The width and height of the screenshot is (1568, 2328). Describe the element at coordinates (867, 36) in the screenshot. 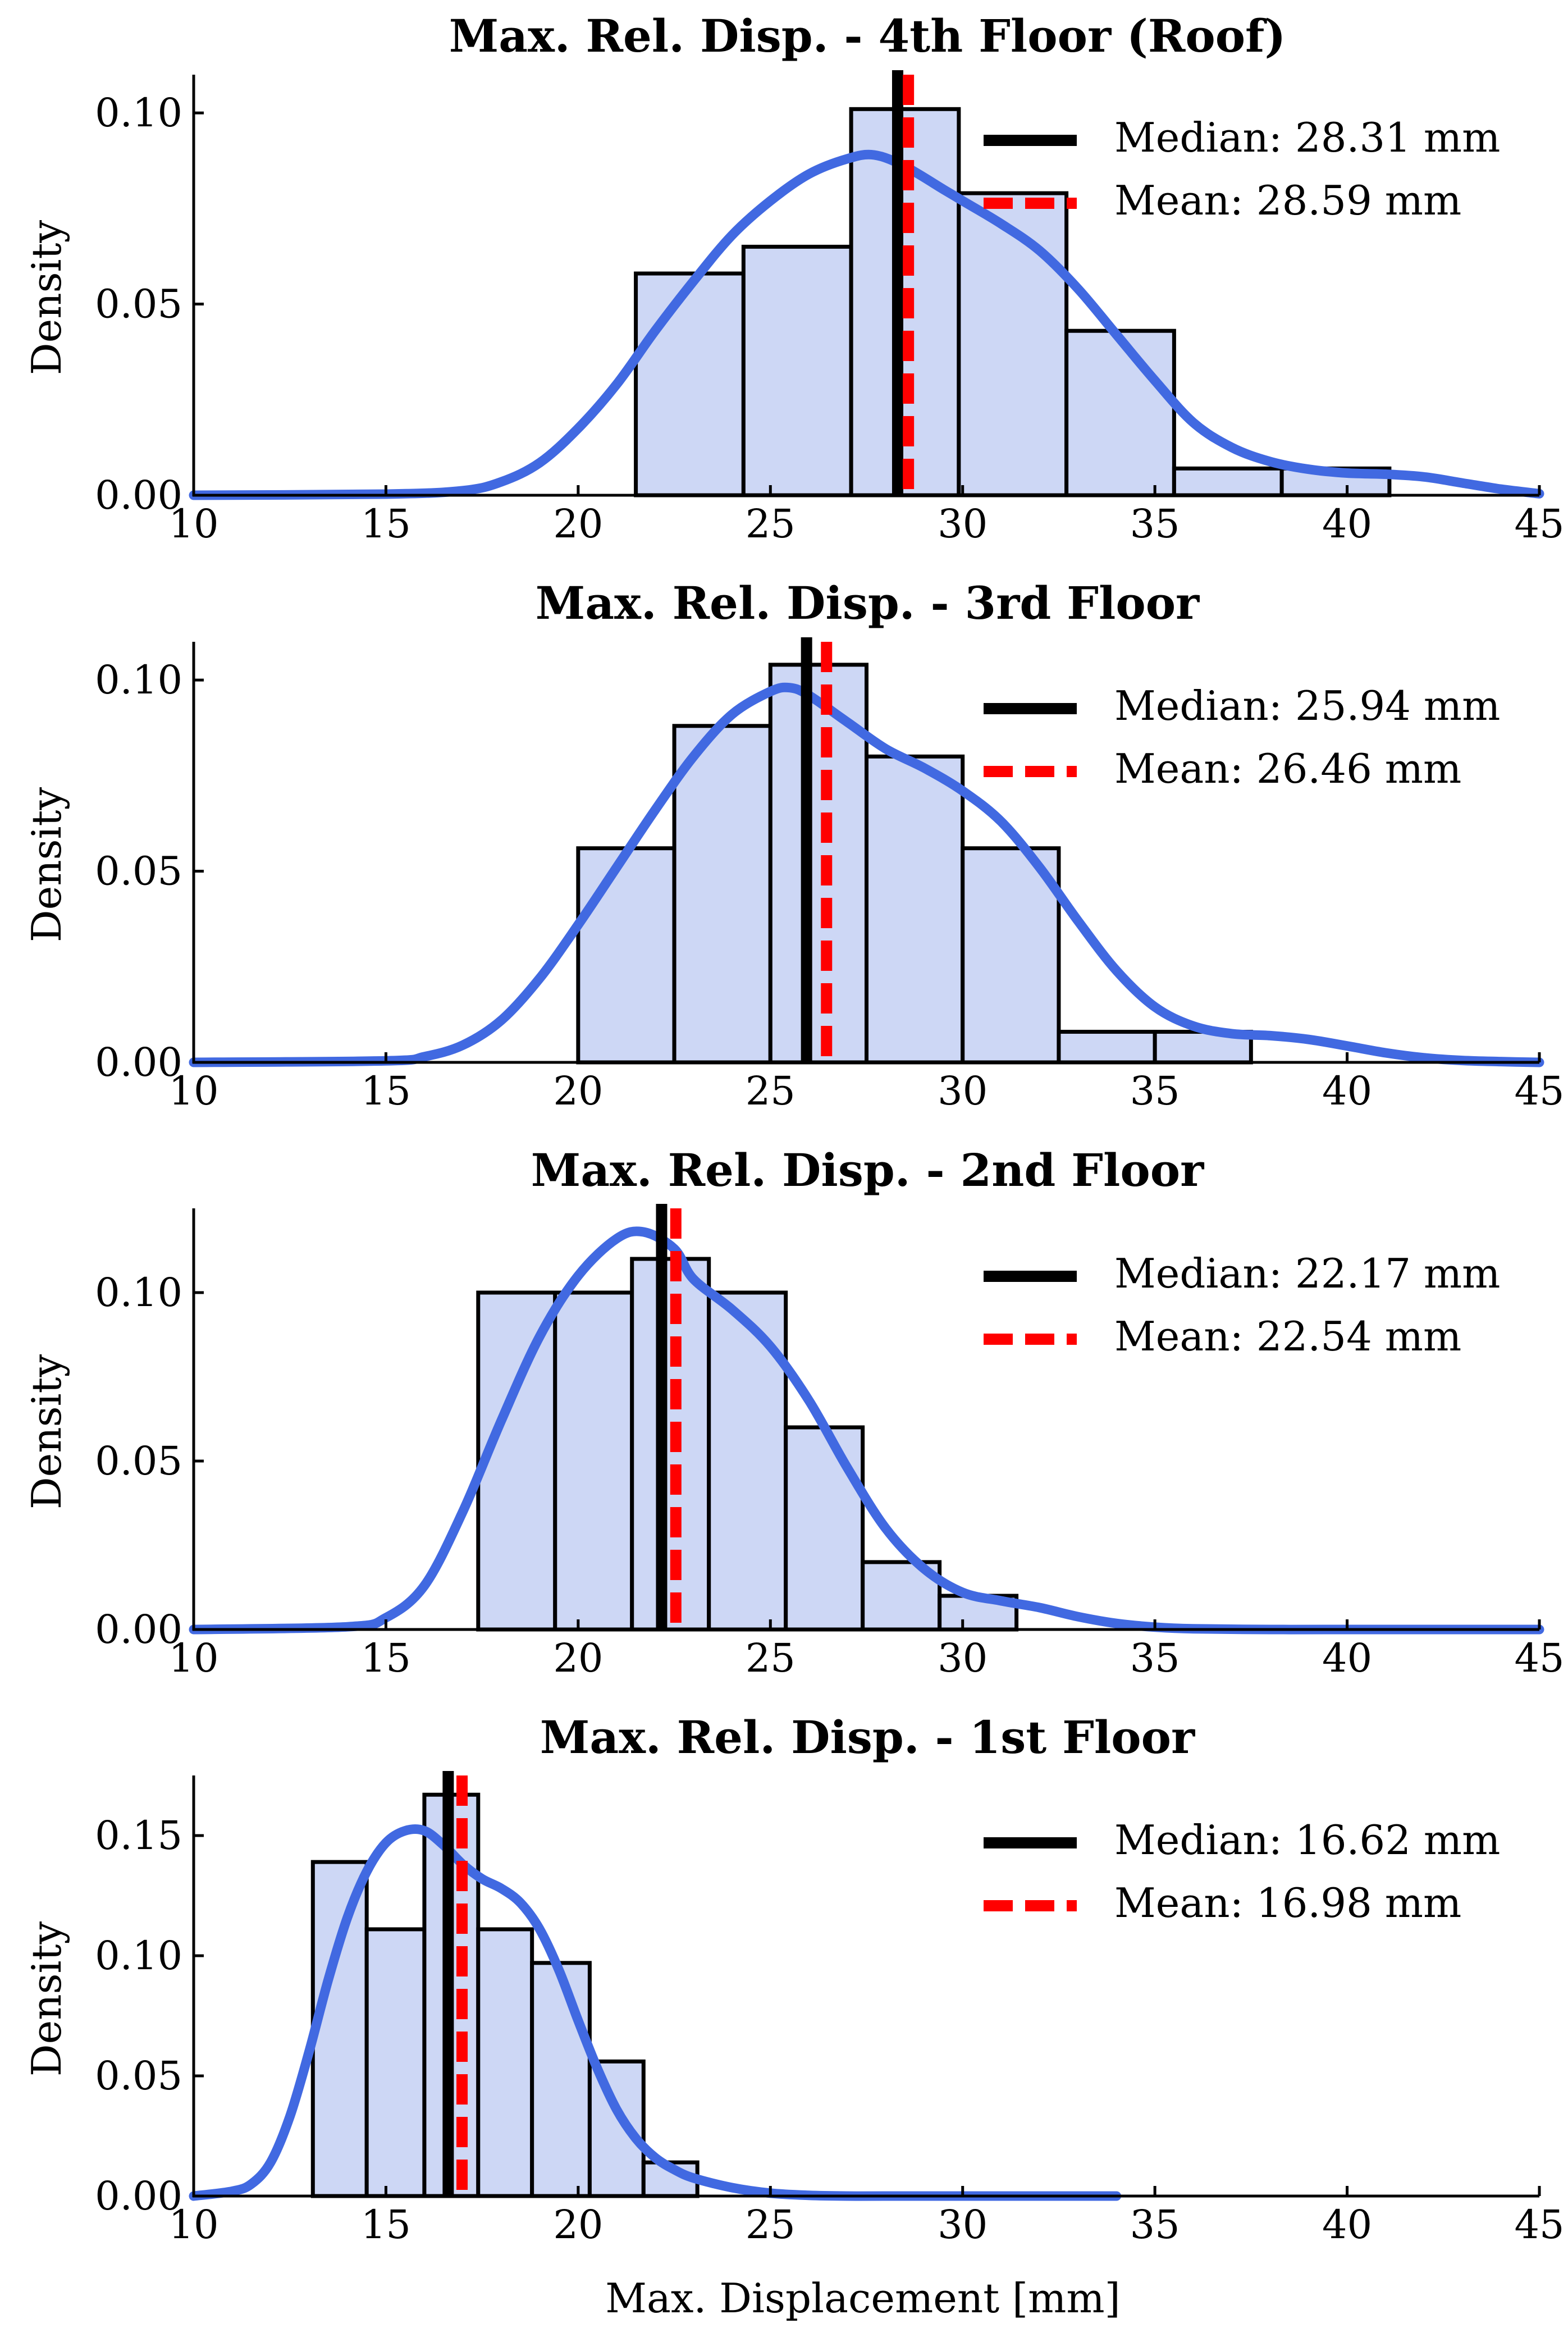

I see `panel-title: Max. Rel. Disp. - 4th Floor (Roof)` at that location.